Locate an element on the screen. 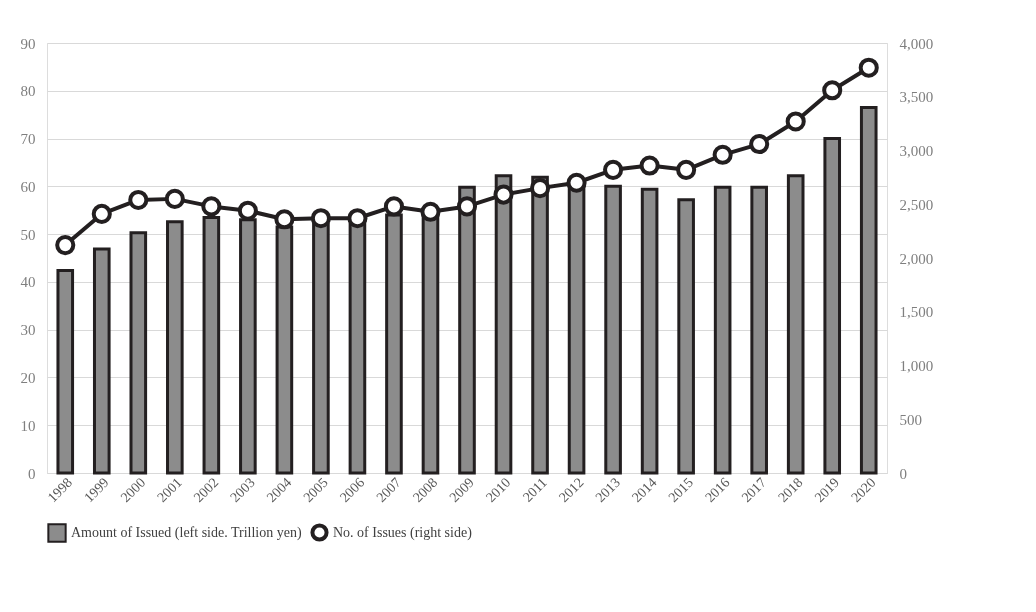 This screenshot has width=1036, height=612. y-tick-label: 60 is located at coordinates (28, 186).